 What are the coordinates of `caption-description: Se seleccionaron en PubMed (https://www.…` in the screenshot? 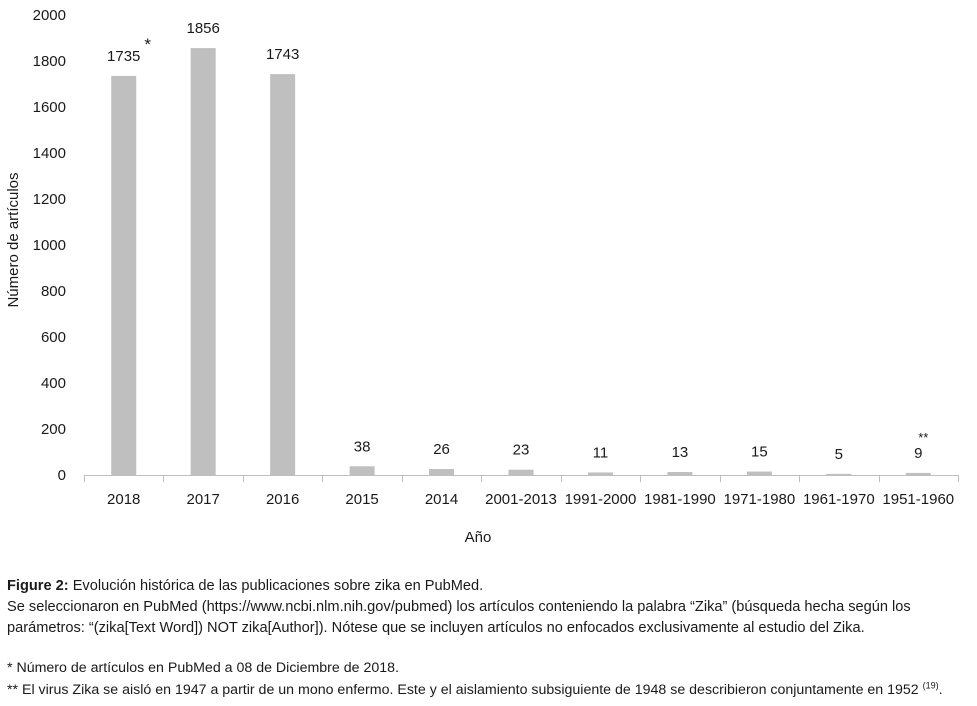 It's located at (459, 617).